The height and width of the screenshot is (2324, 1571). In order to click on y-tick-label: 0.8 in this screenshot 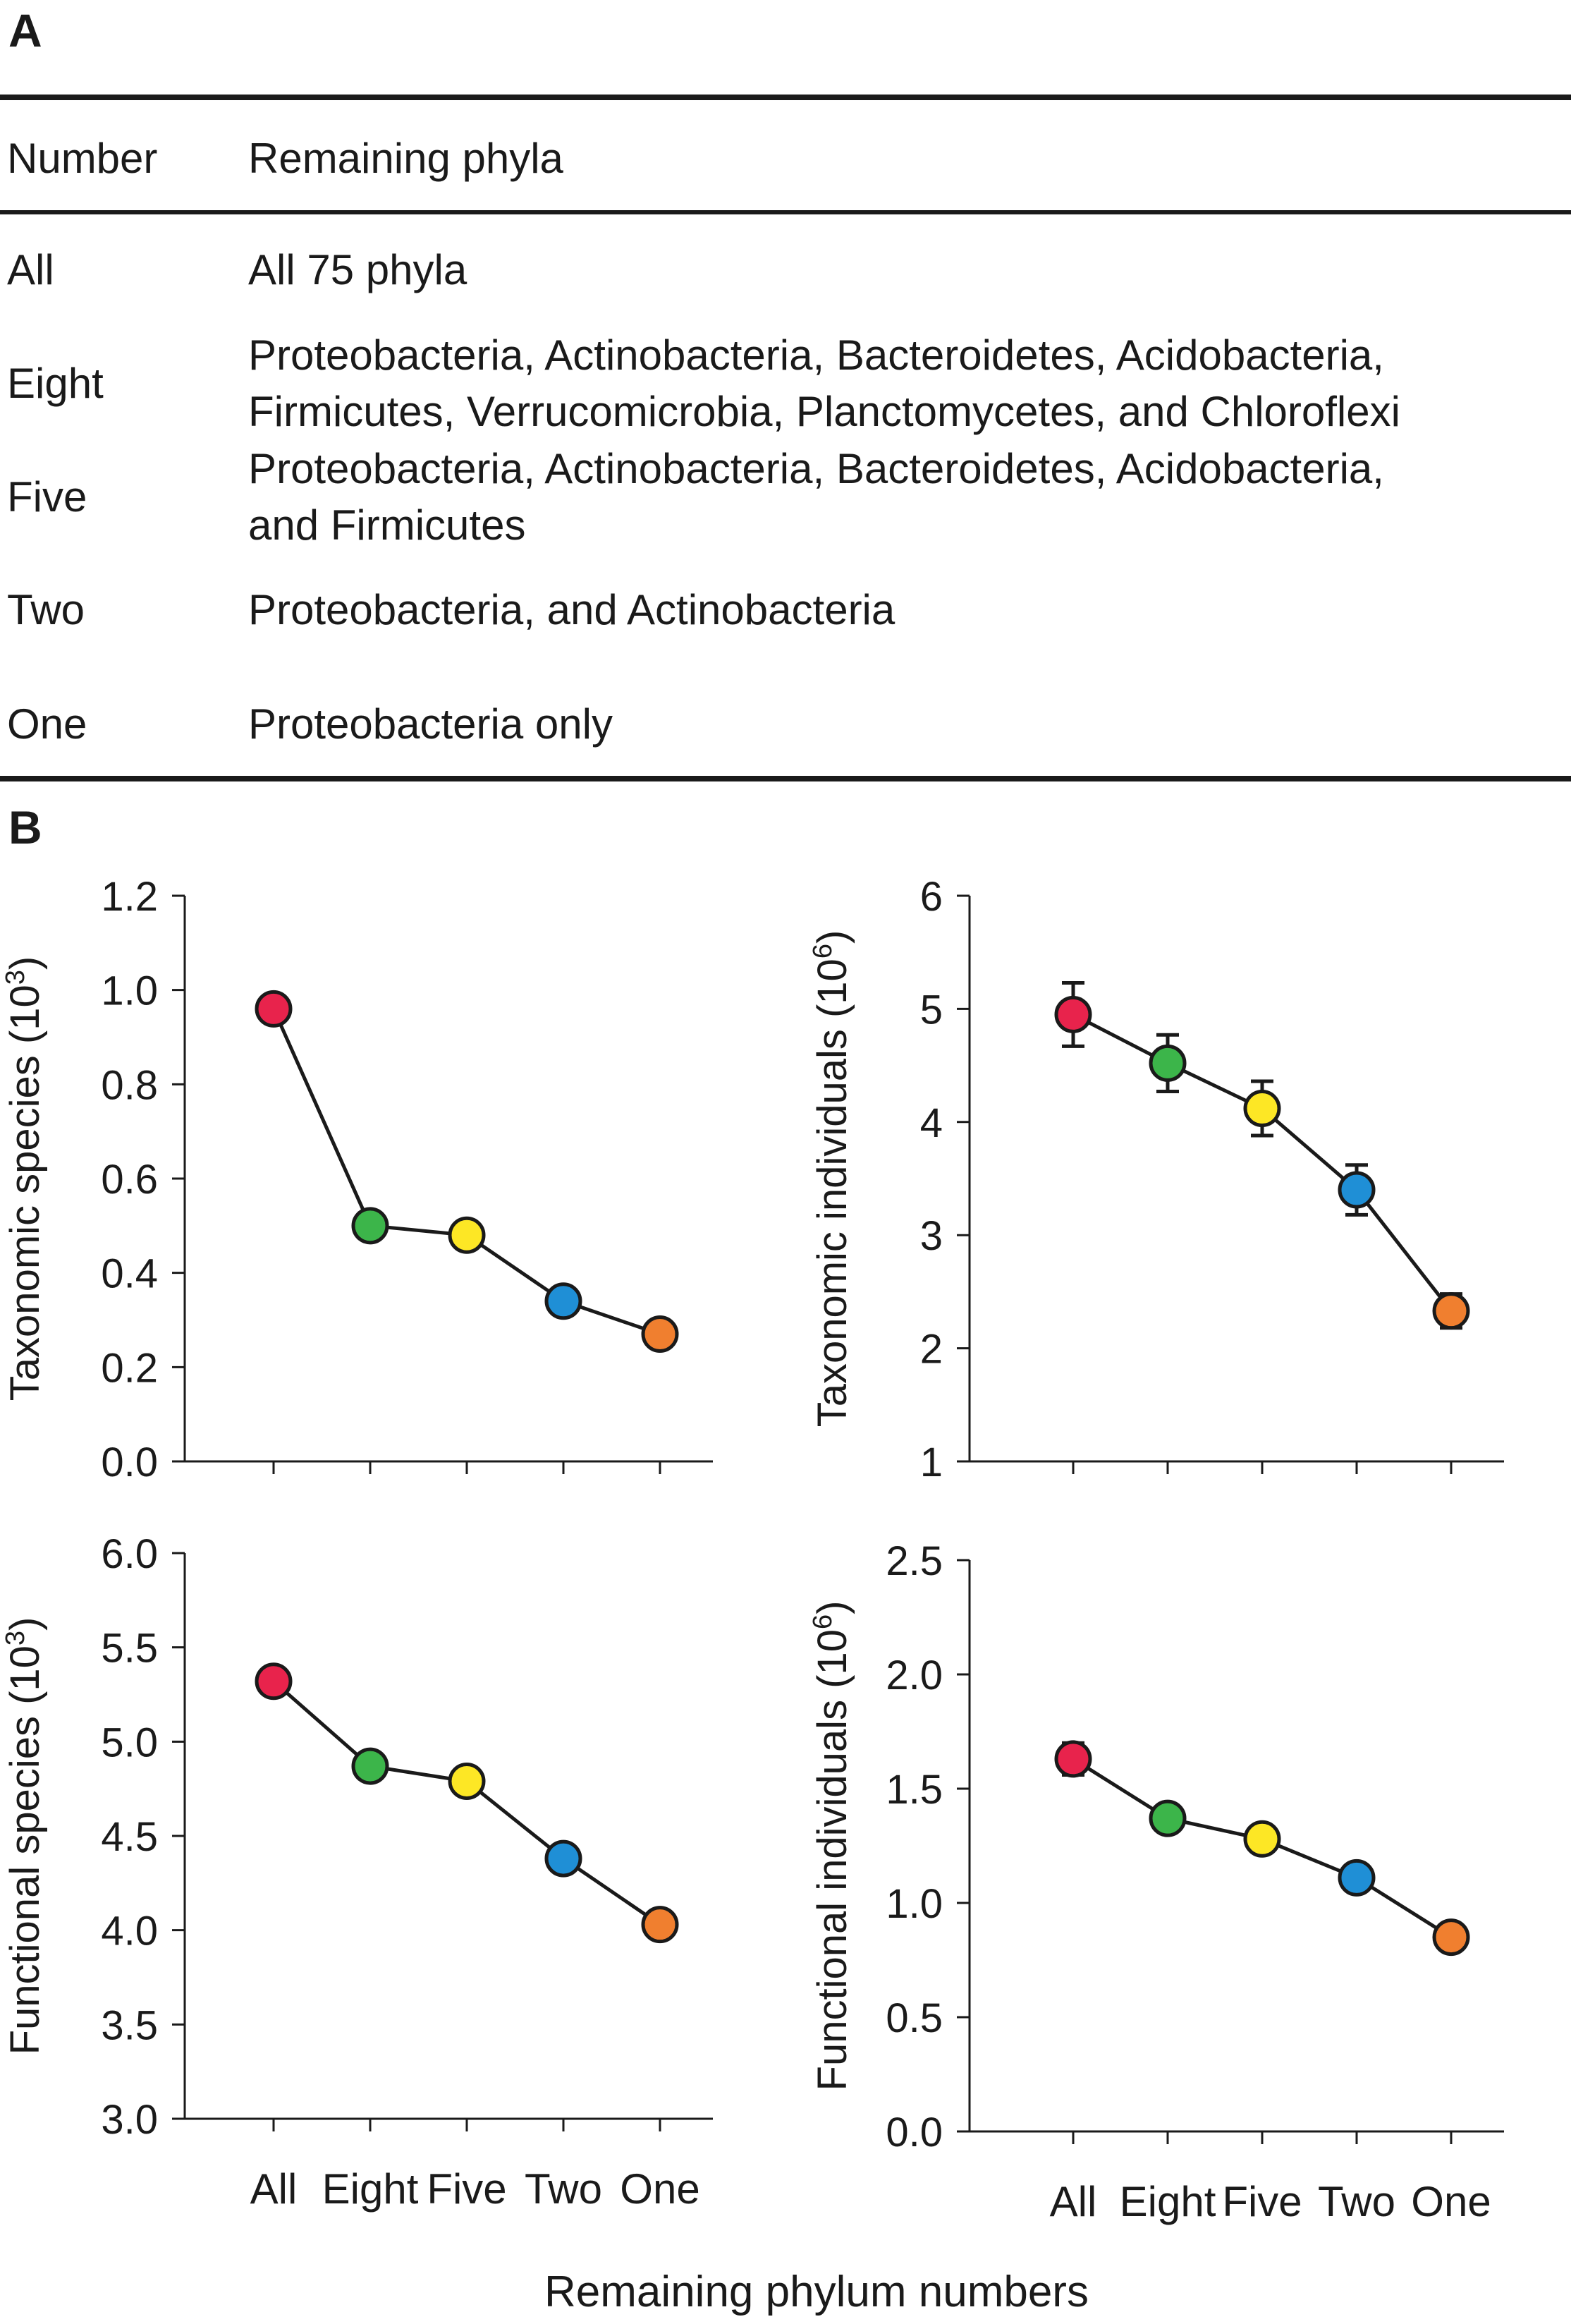, I will do `click(129, 1085)`.